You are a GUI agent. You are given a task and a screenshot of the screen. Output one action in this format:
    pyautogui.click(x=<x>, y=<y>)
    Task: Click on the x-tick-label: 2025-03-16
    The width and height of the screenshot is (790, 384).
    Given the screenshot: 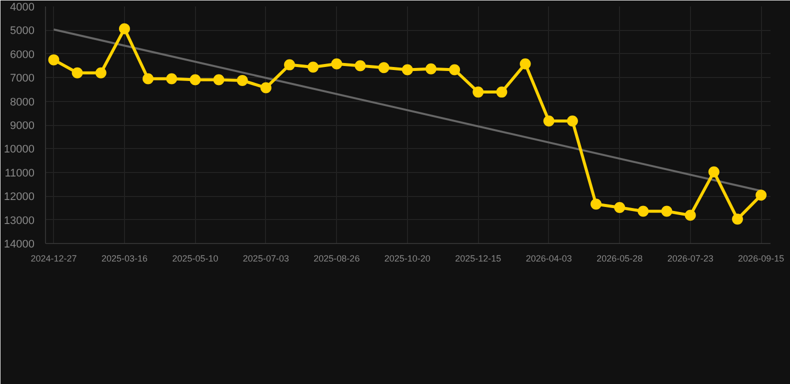 What is the action you would take?
    pyautogui.click(x=124, y=259)
    